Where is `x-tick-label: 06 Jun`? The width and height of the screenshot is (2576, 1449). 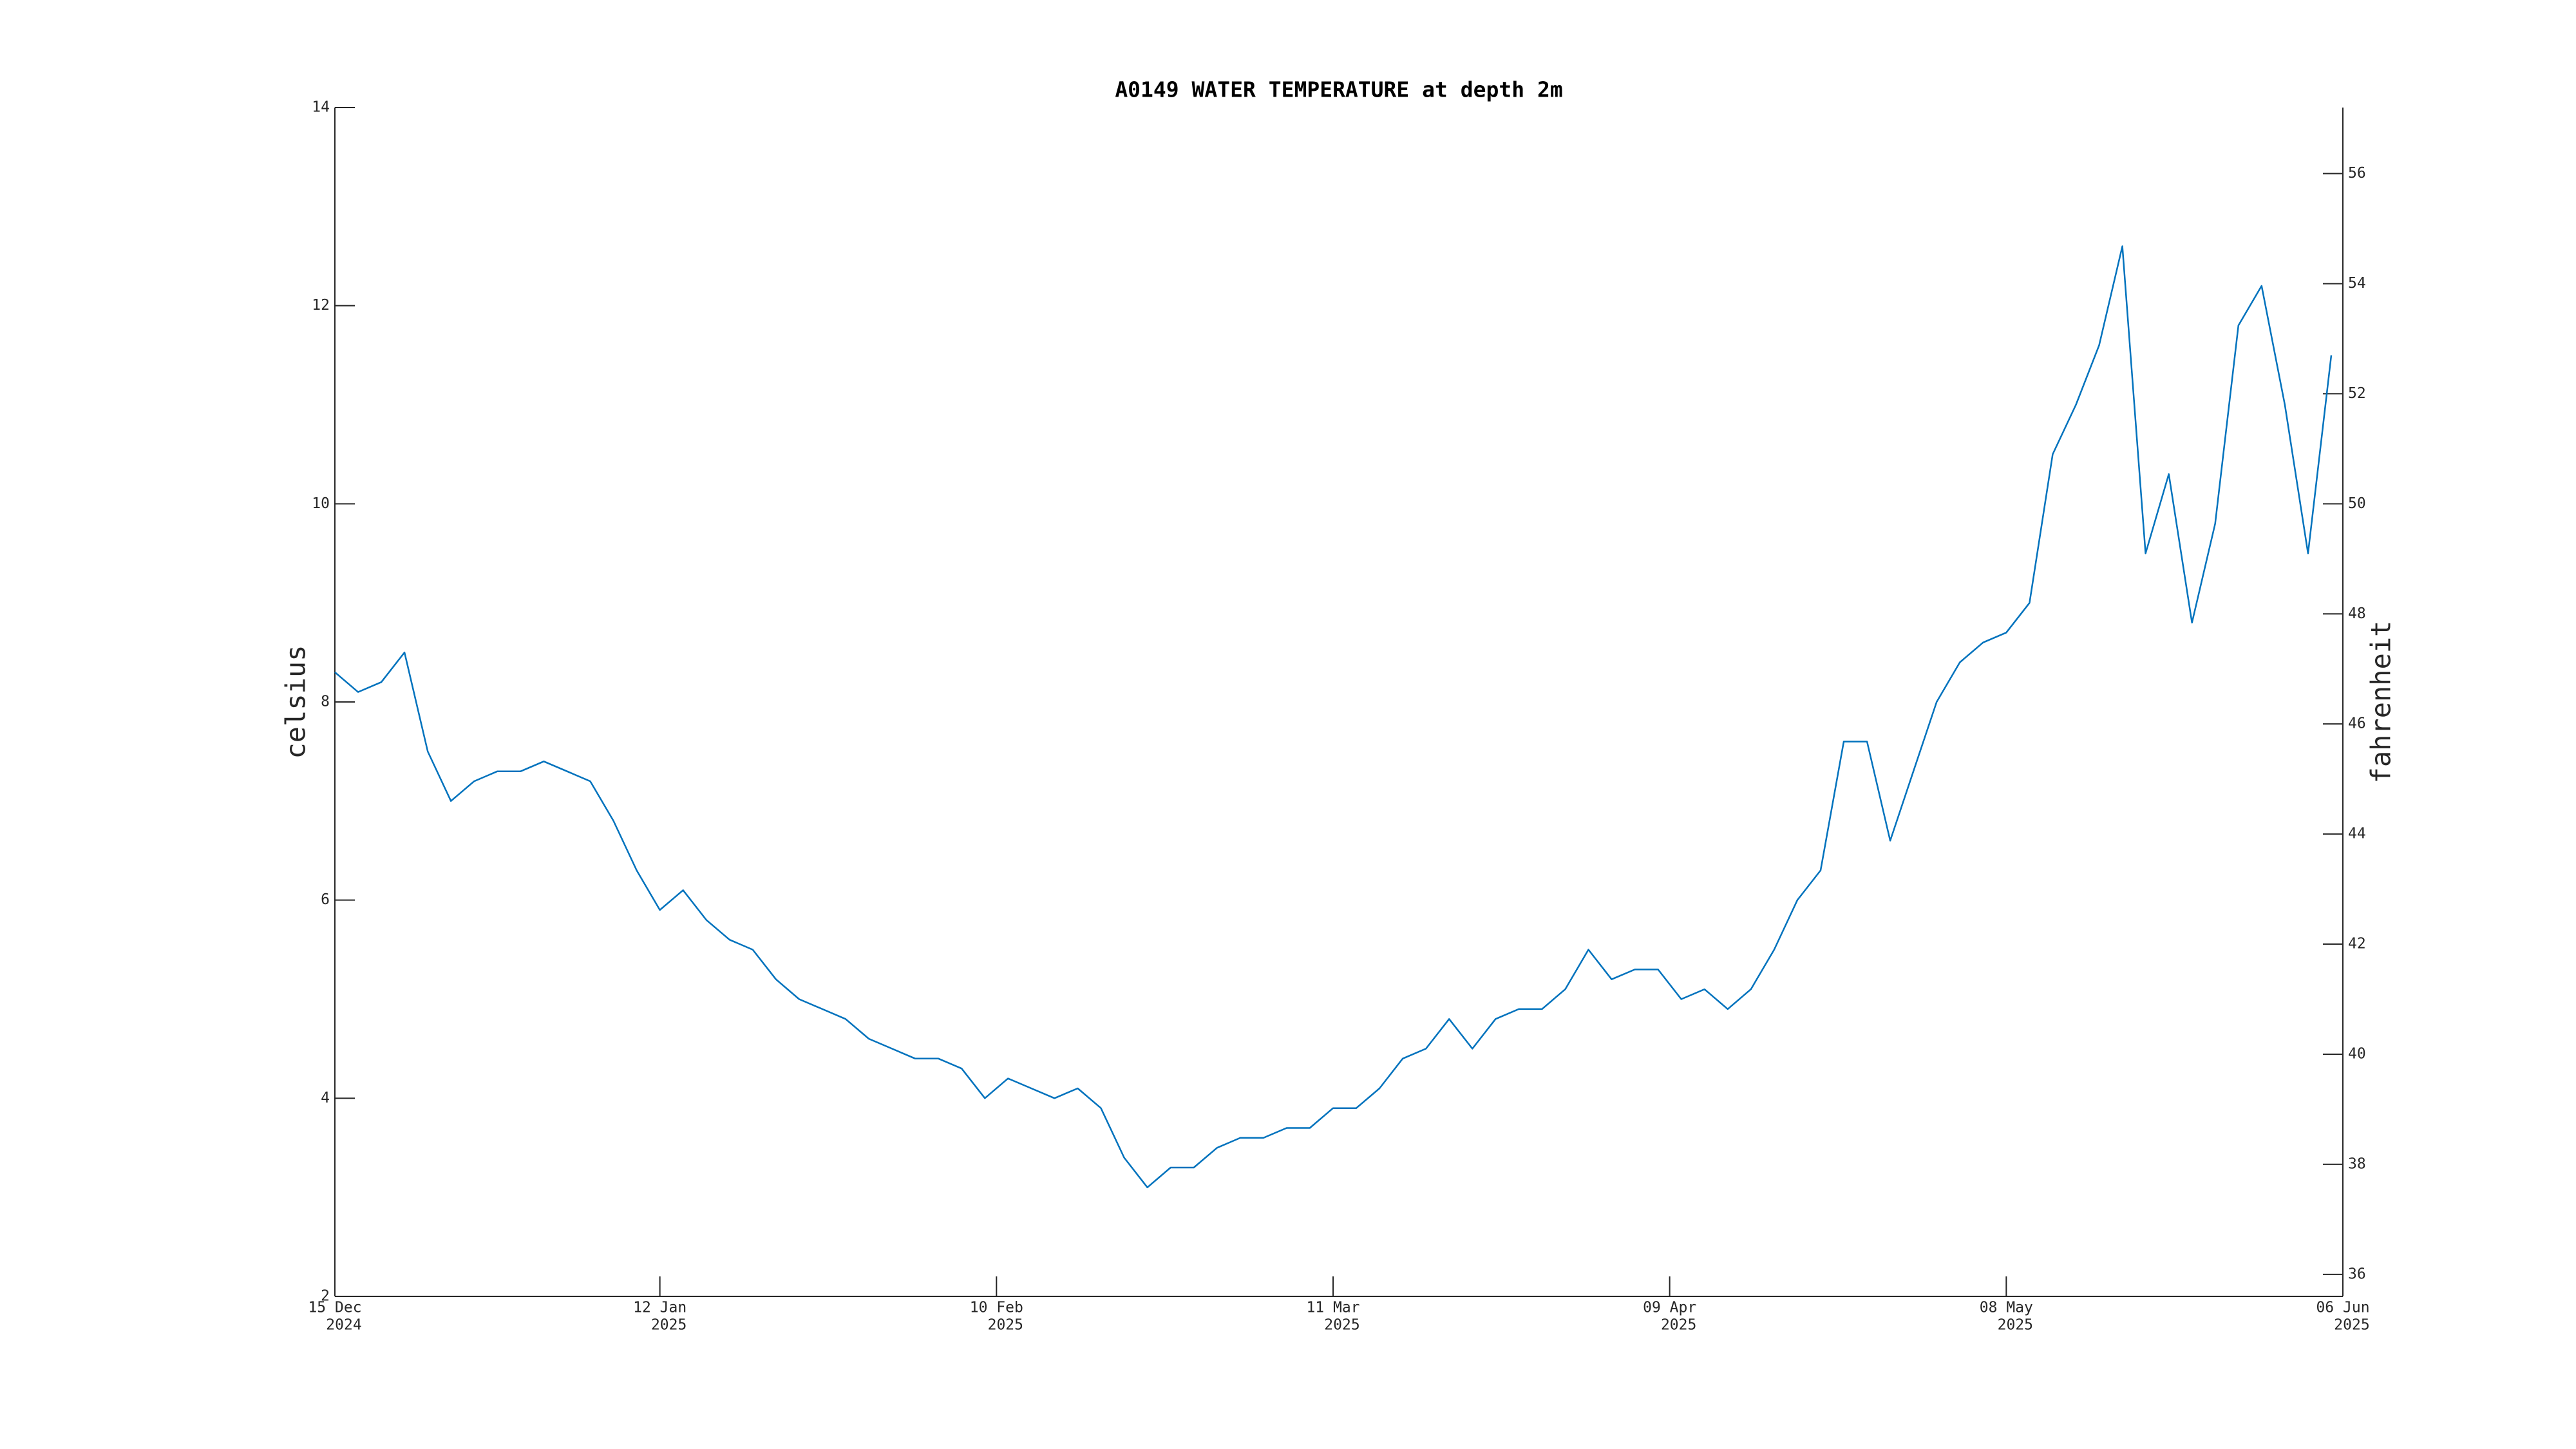 x-tick-label: 06 Jun is located at coordinates (2342, 1308).